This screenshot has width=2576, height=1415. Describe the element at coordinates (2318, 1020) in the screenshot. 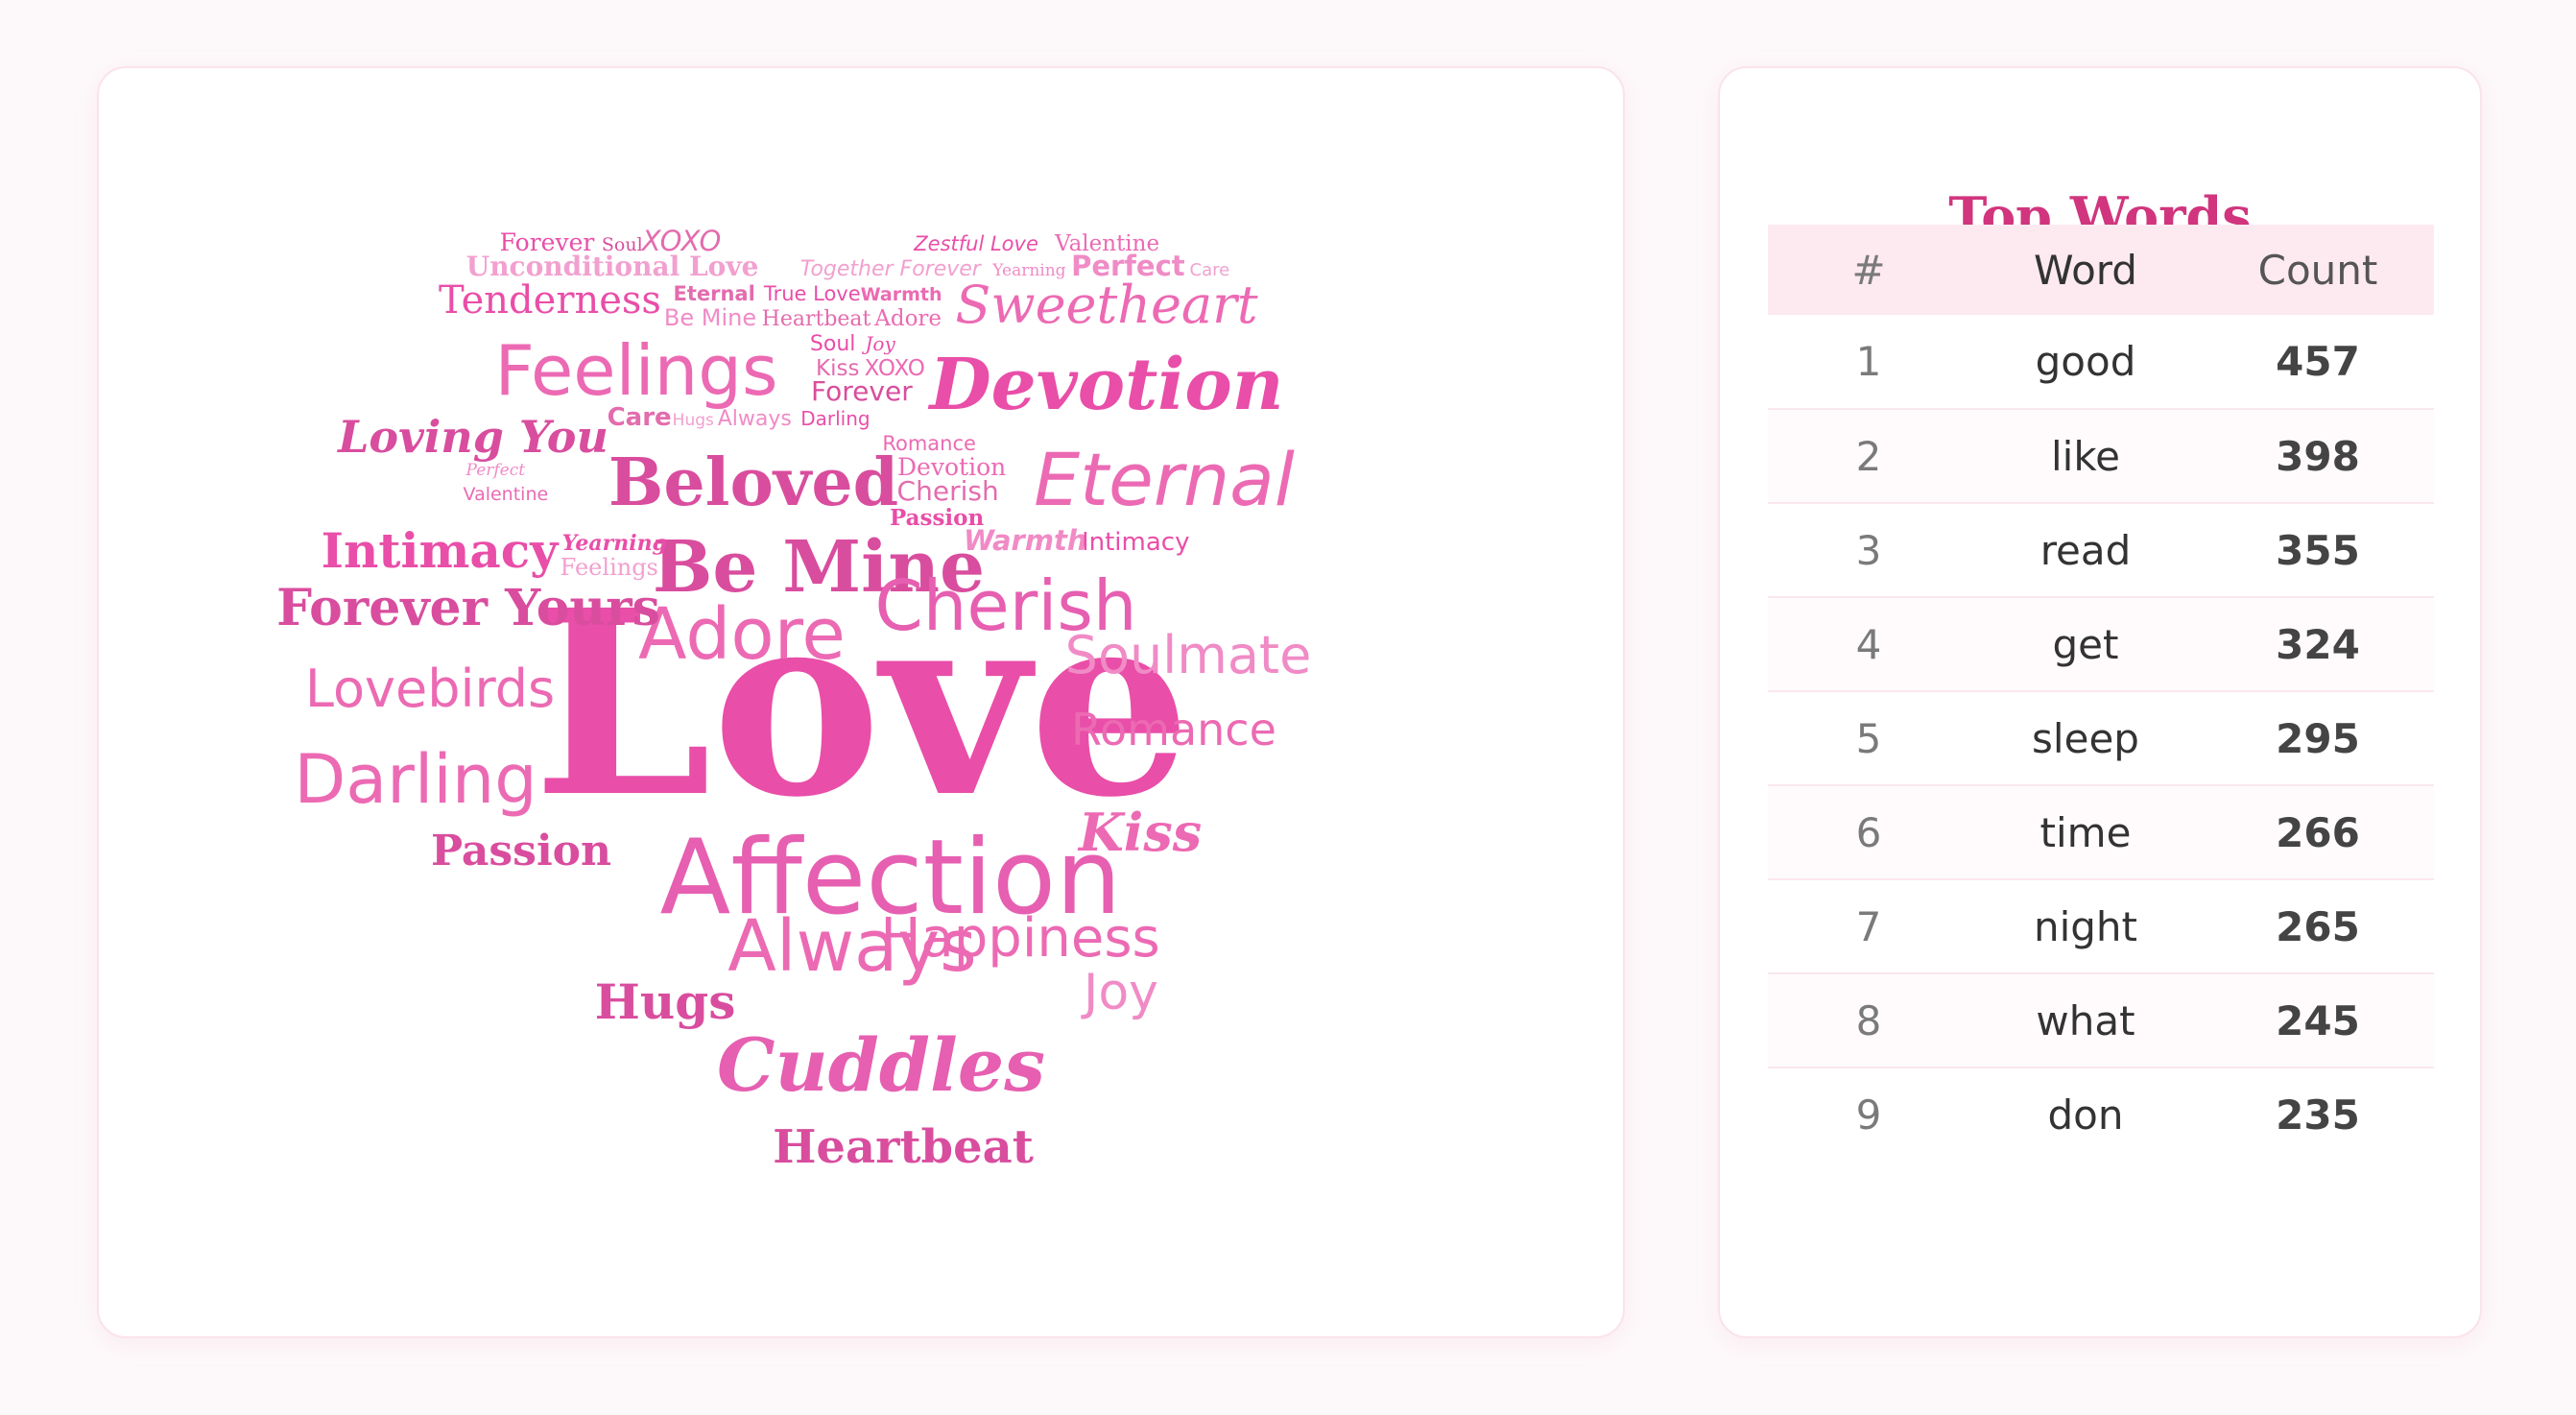

I see `count-cell: 245` at that location.